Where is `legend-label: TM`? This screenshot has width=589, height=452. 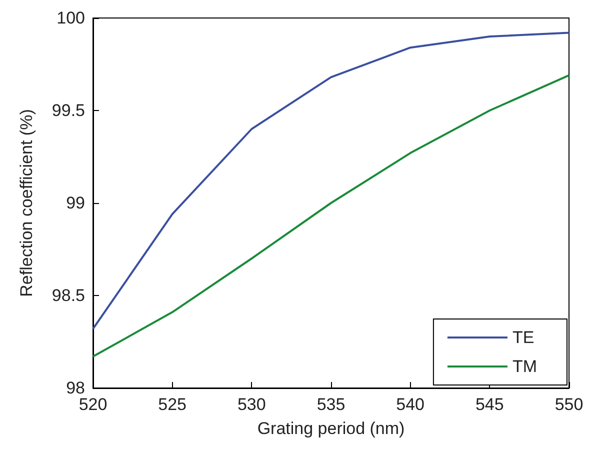 legend-label: TM is located at coordinates (524, 366).